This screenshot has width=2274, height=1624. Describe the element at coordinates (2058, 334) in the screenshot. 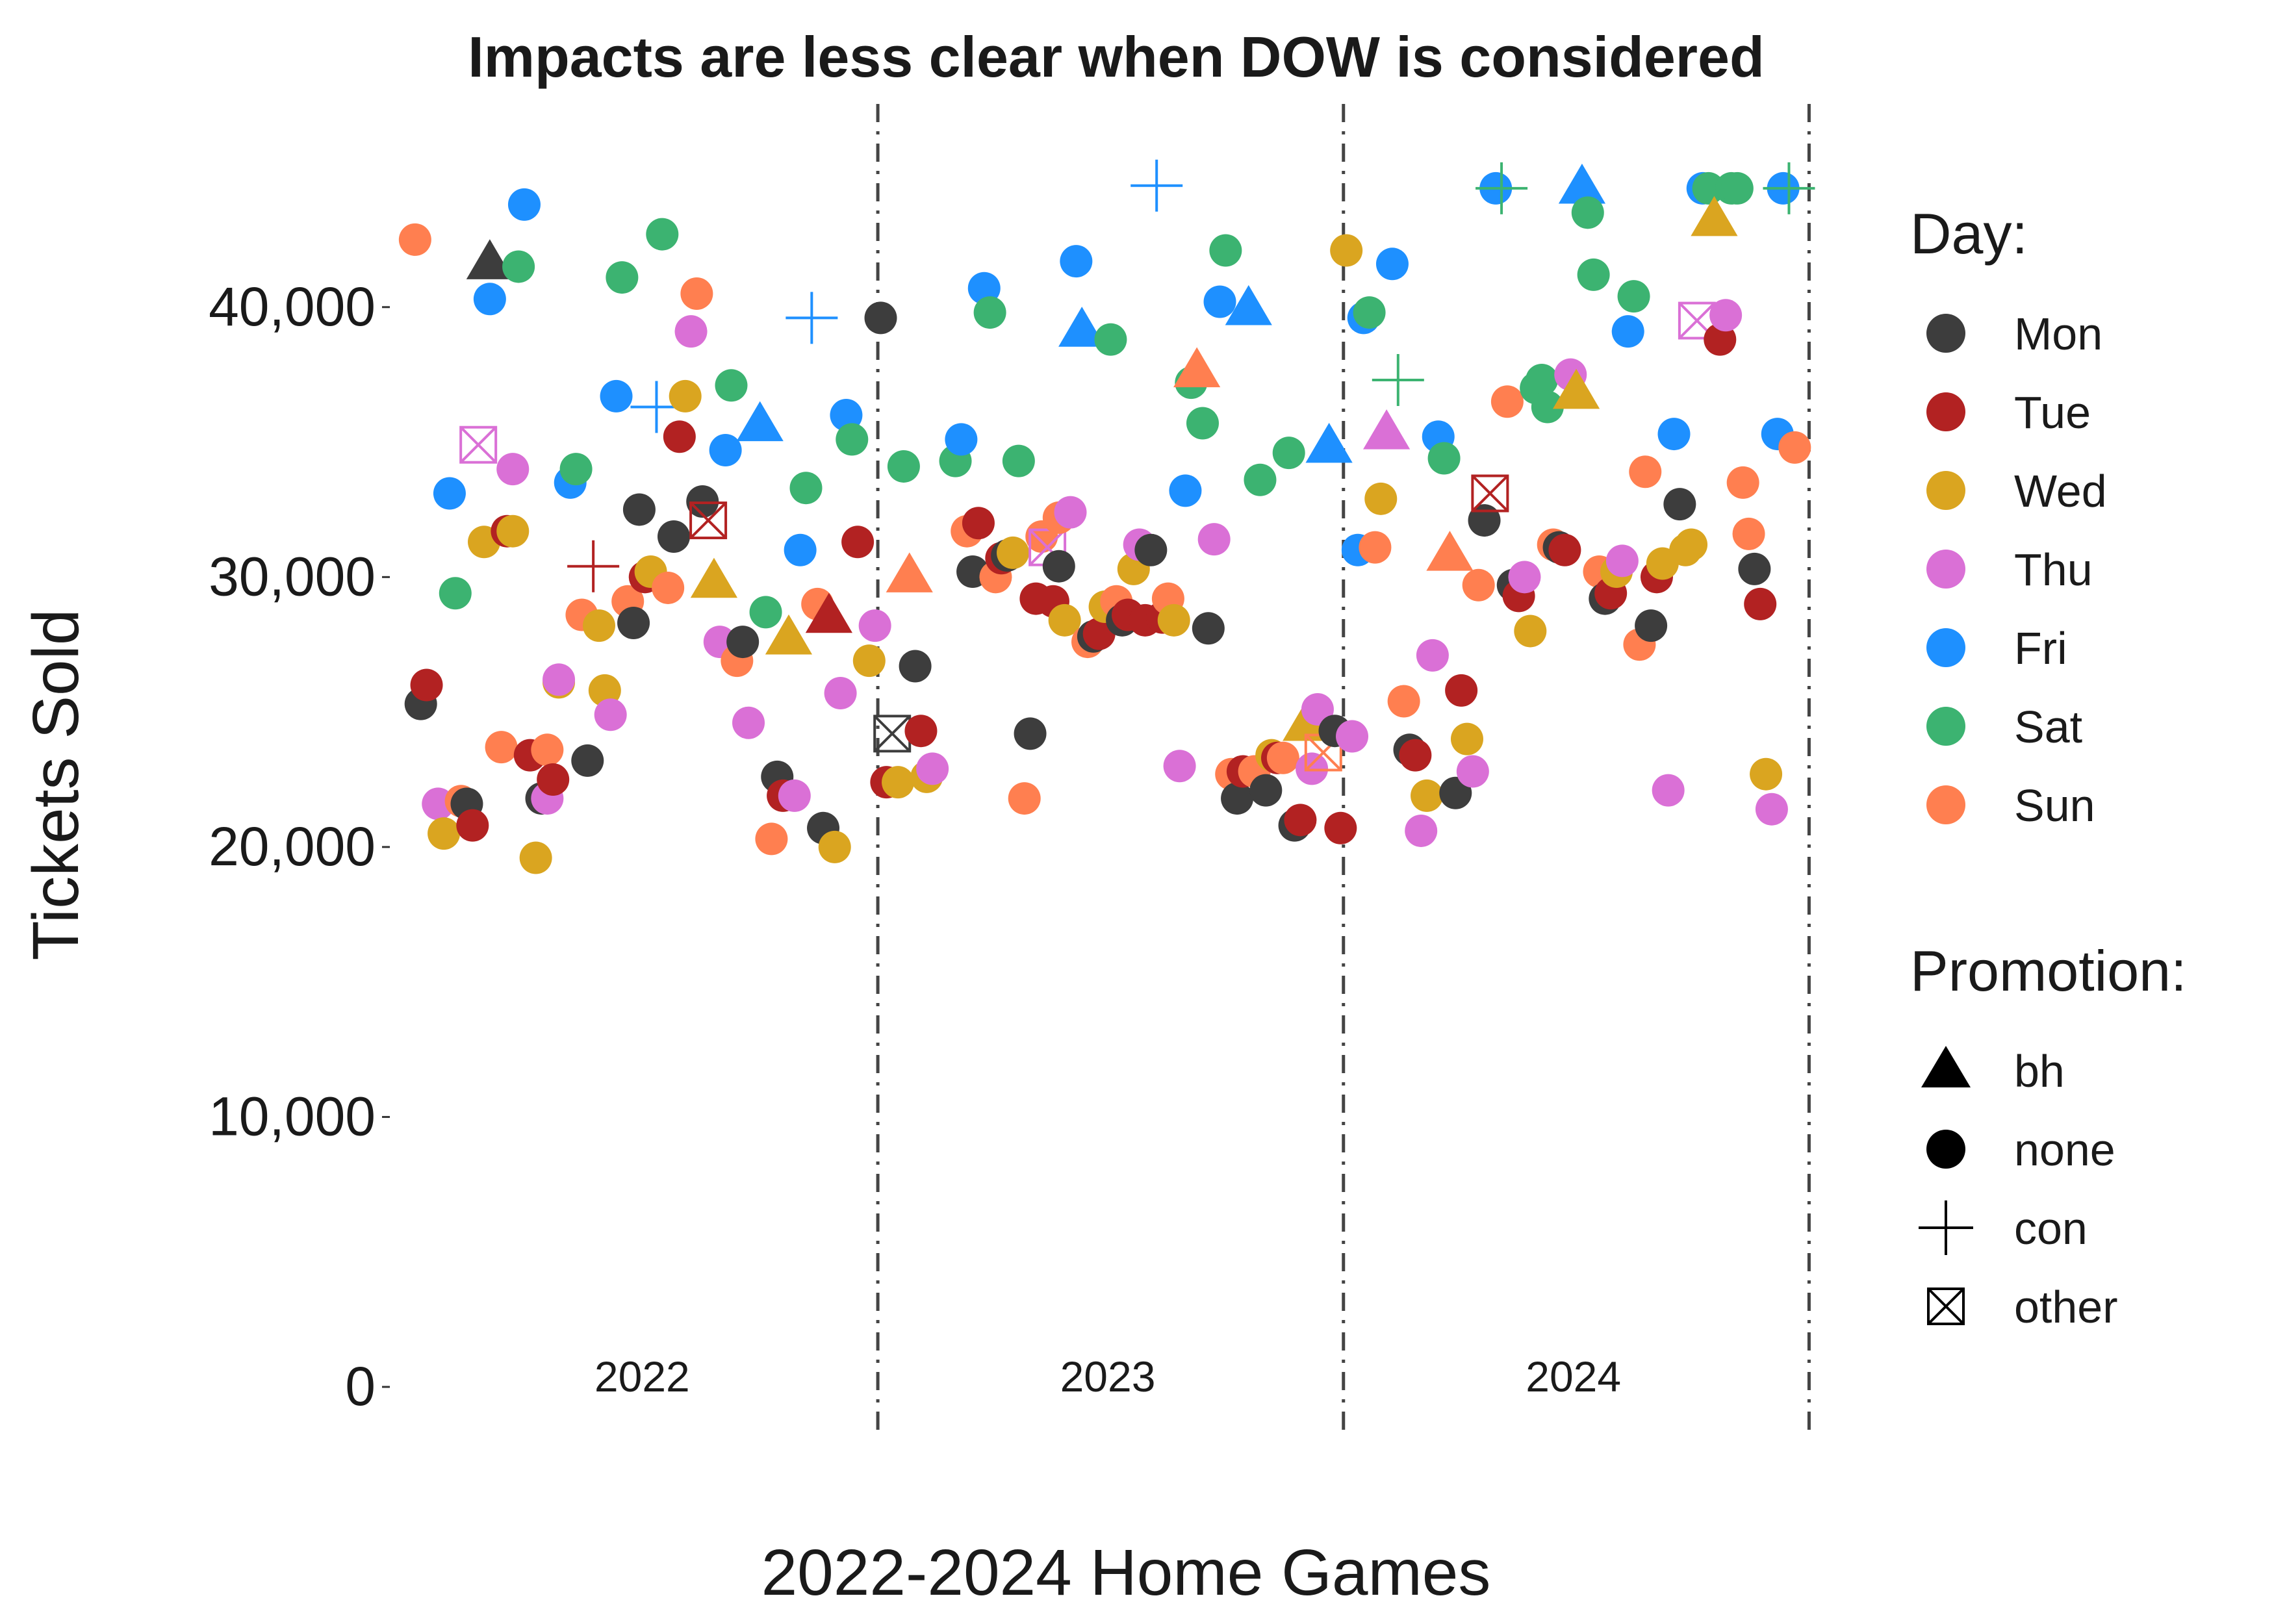

I see `legend-day-label: Mon` at that location.